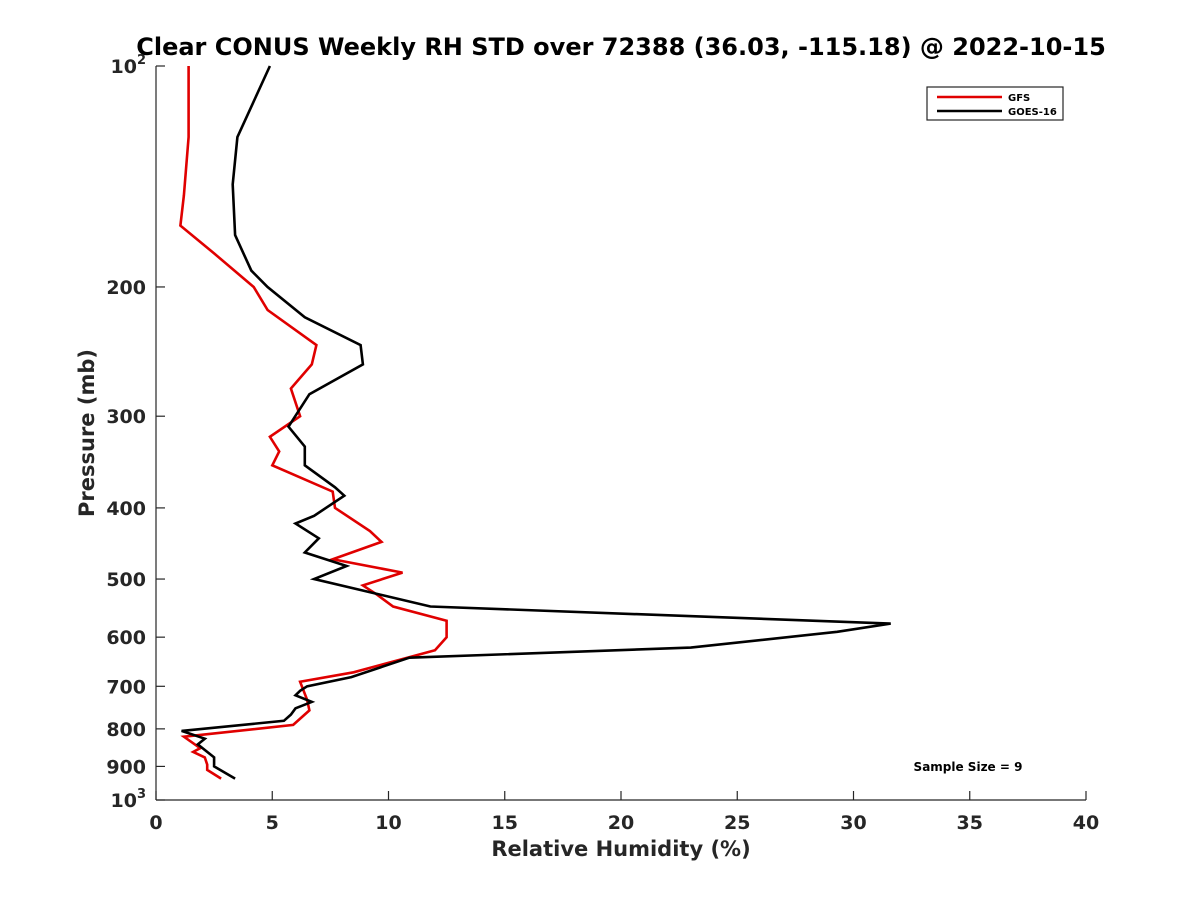 The image size is (1200, 900). I want to click on x-tick-label: 0, so click(155, 823).